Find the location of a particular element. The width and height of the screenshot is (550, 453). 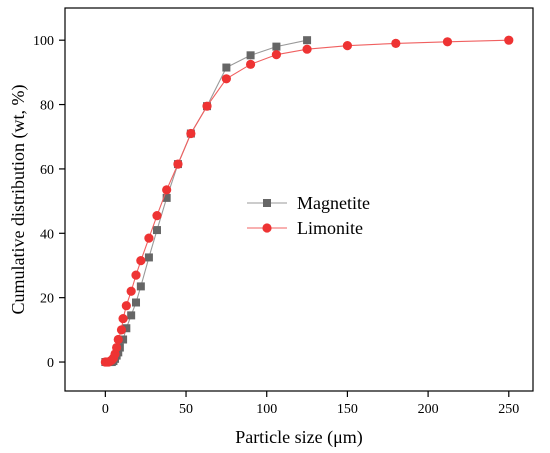

legend-label: Limonite is located at coordinates (330, 228).